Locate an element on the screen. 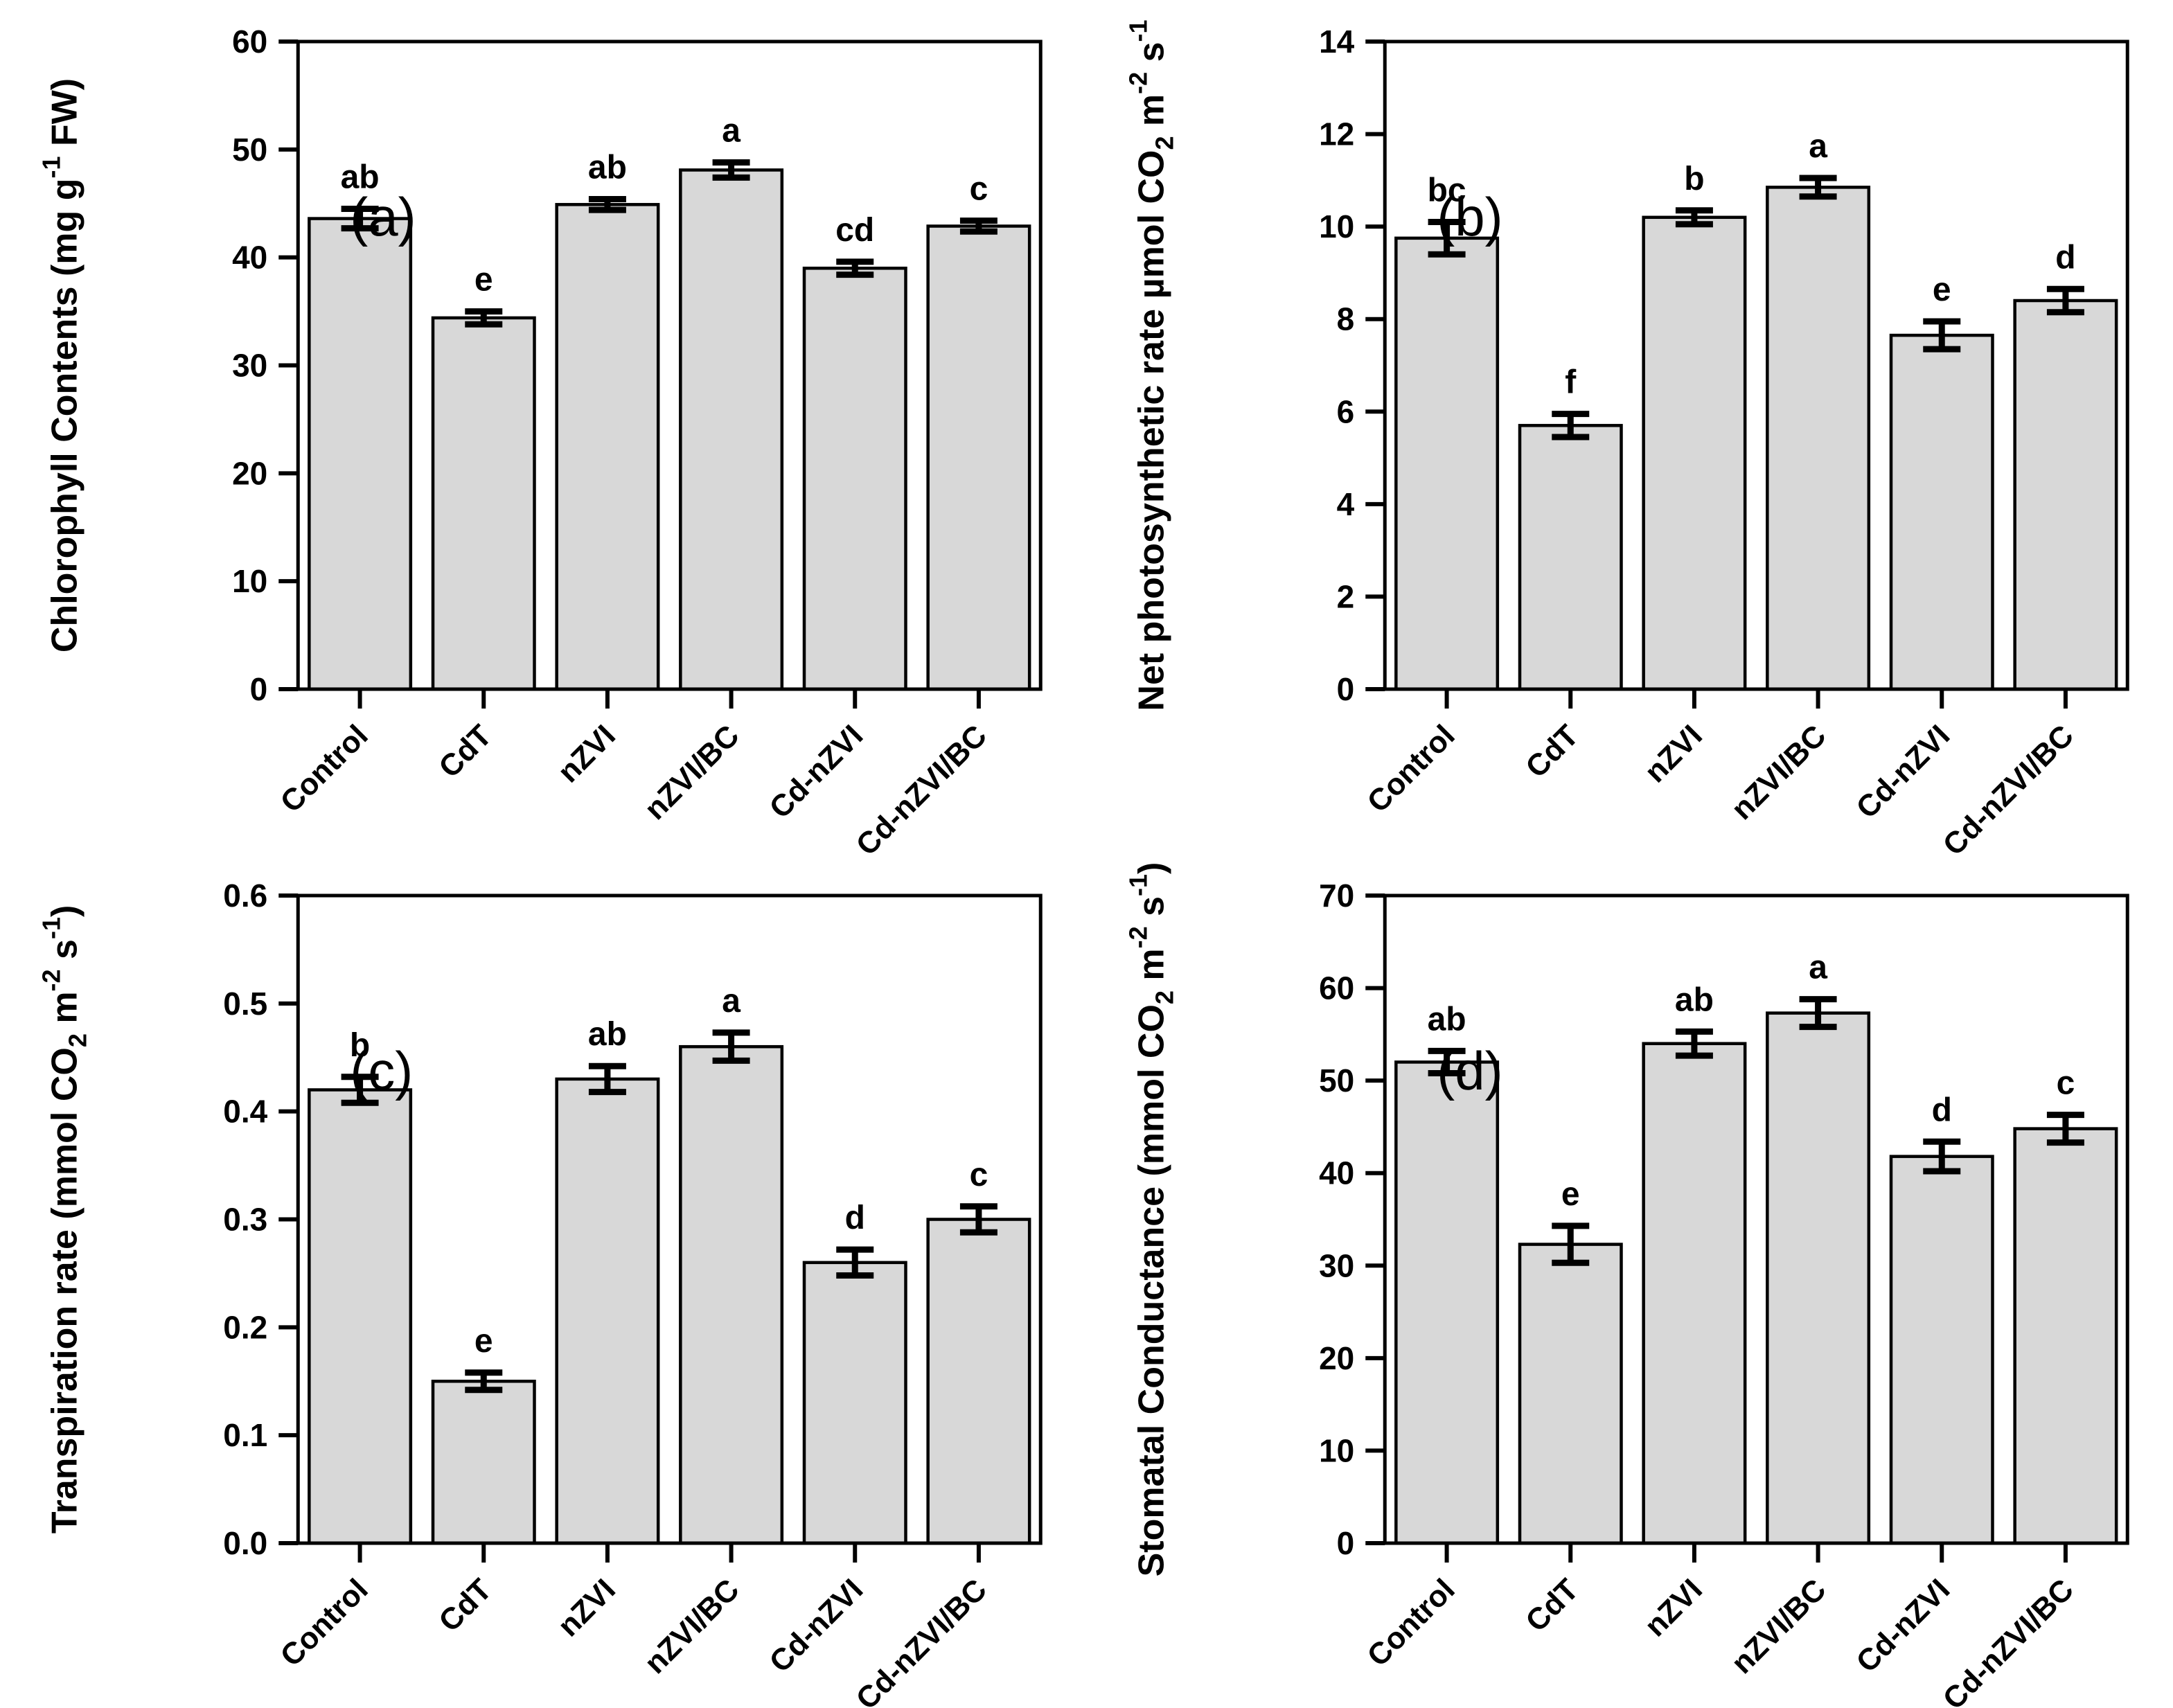  y-axis-label: Net photosynthetic rate µmol CO2 m-2 s-1 is located at coordinates (1151, 365).